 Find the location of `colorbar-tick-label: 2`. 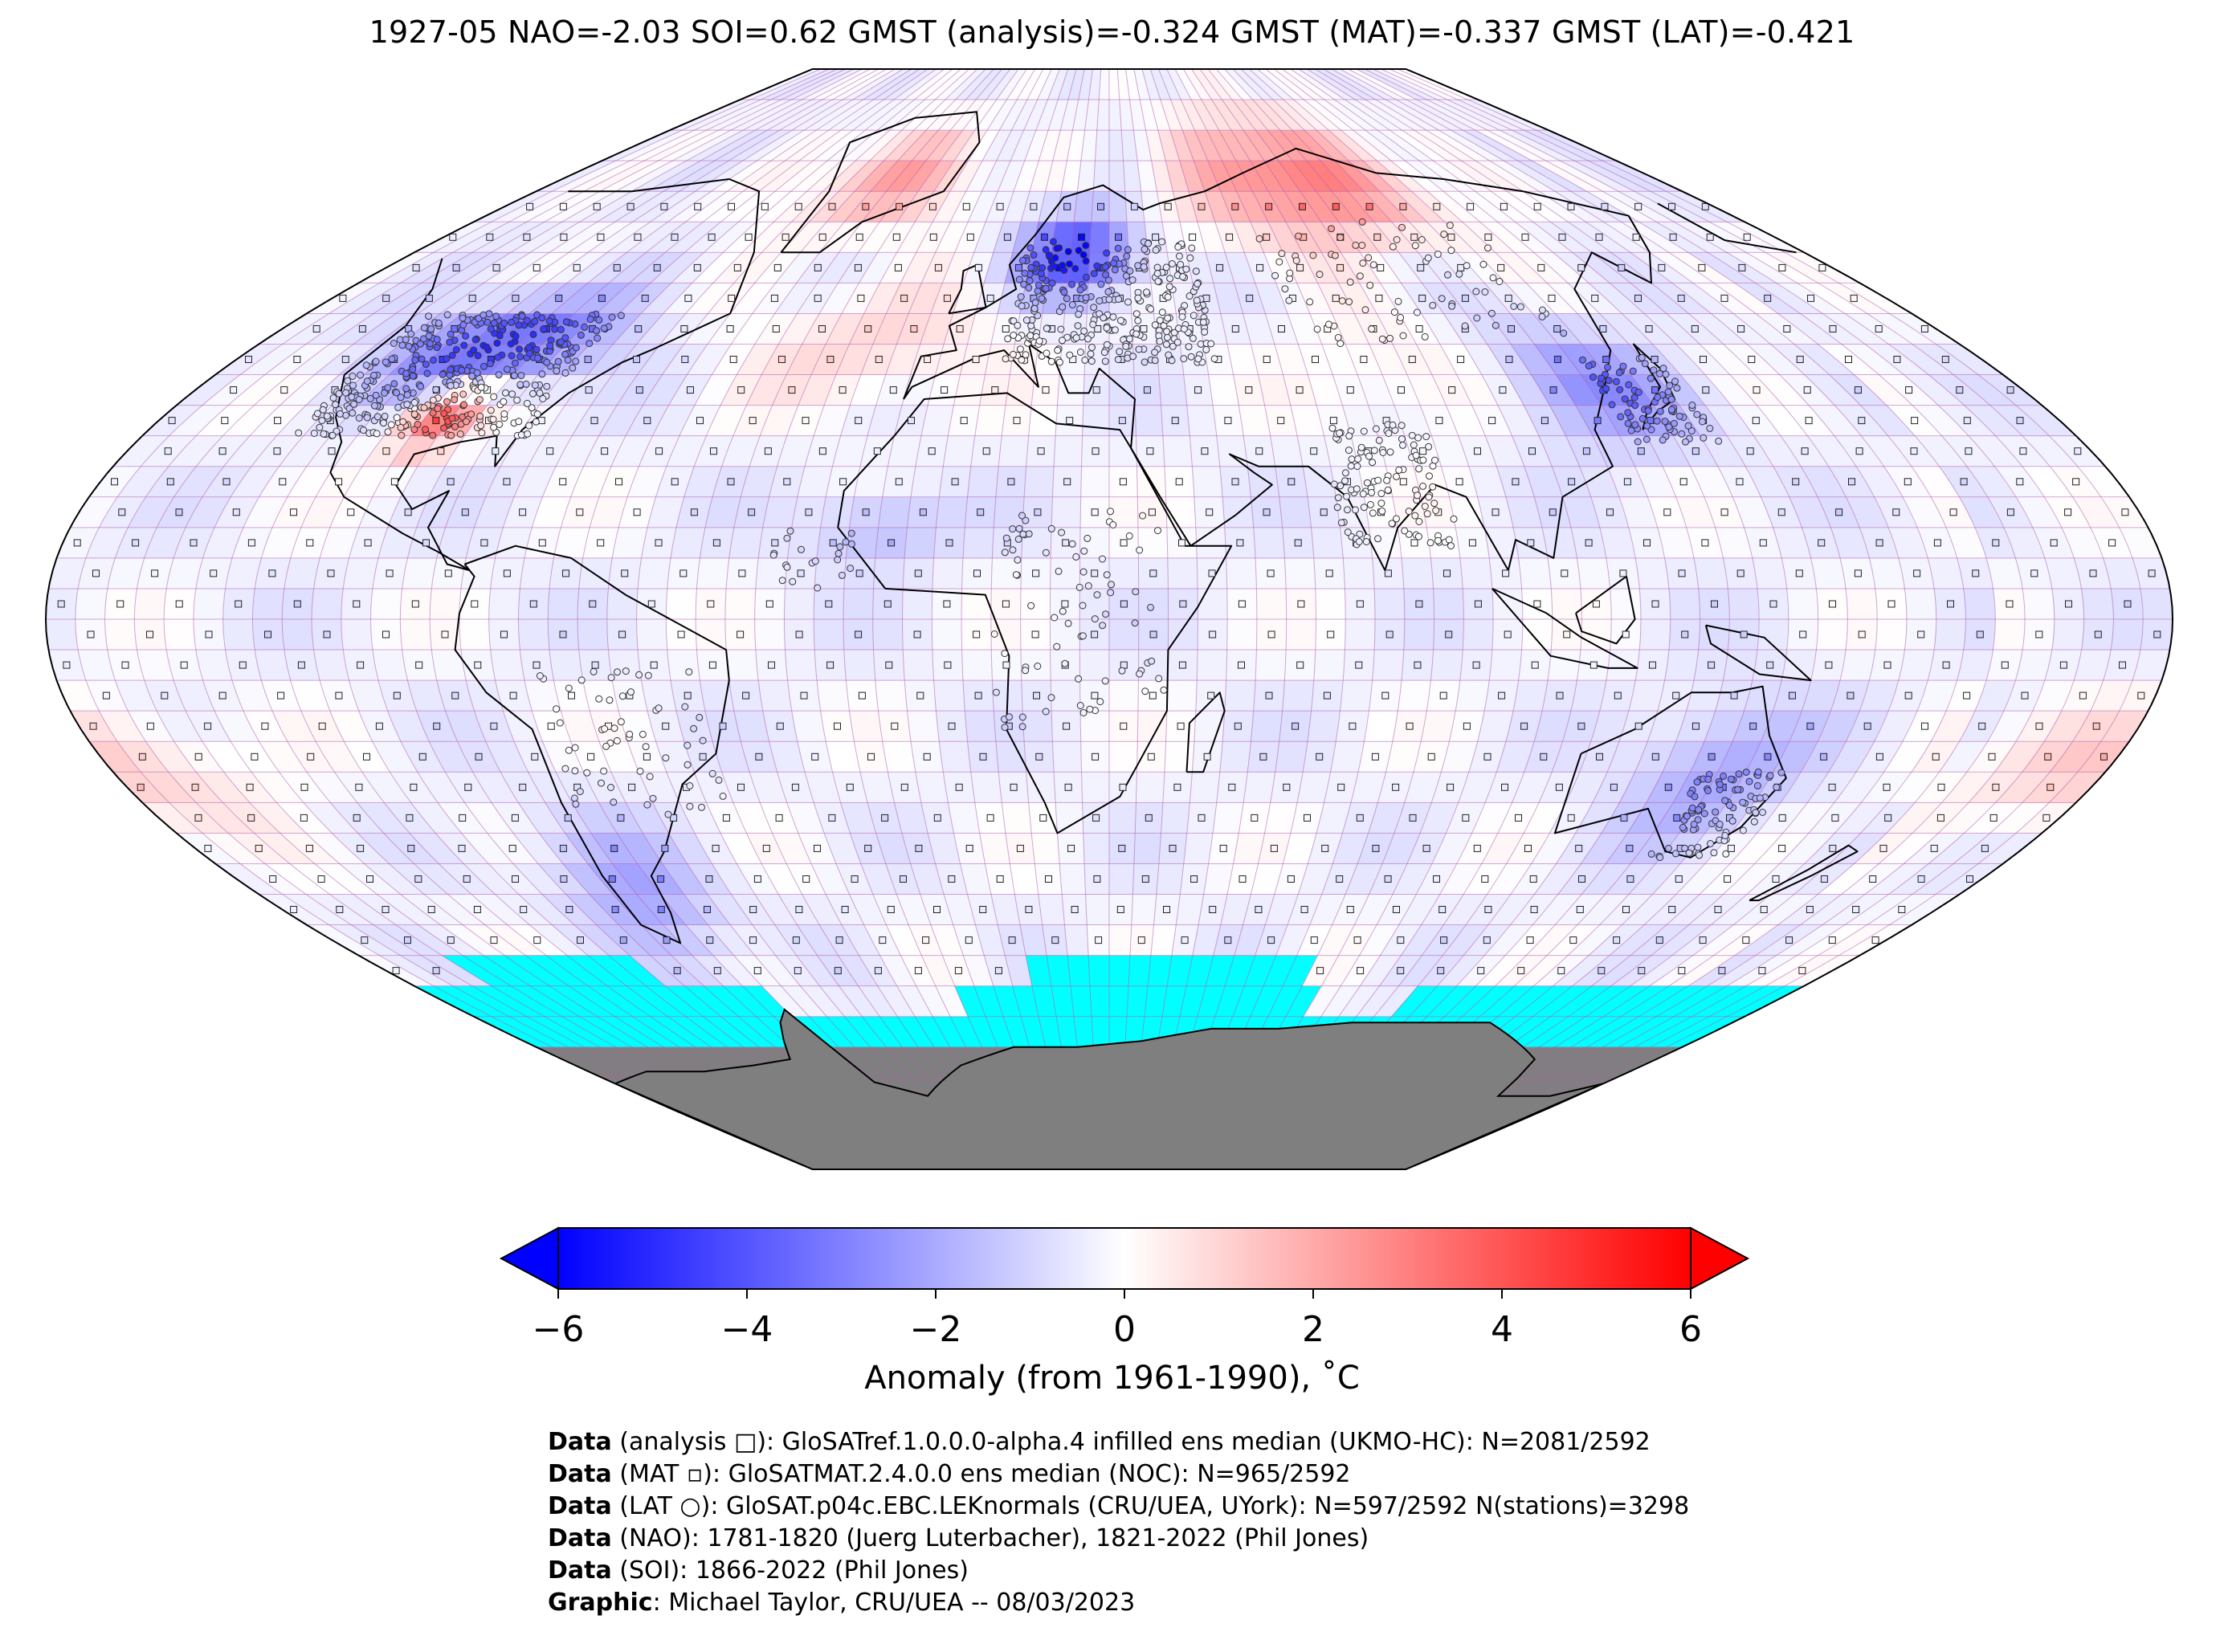

colorbar-tick-label: 2 is located at coordinates (1313, 1329).